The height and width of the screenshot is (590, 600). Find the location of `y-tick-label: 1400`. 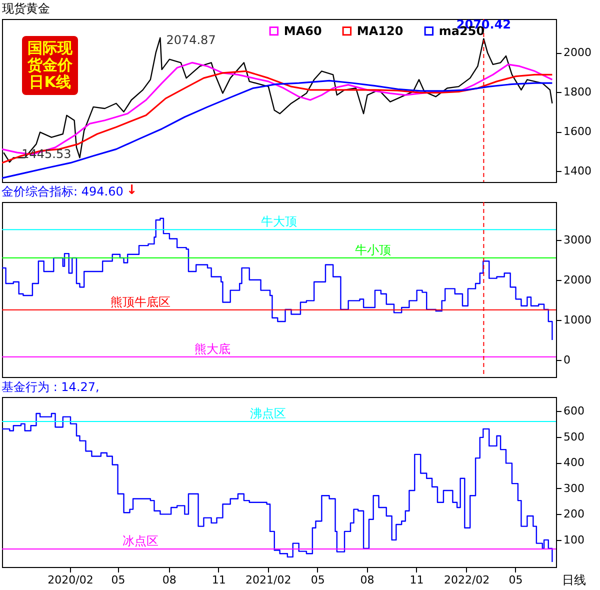

y-tick-label: 1400 is located at coordinates (578, 171).